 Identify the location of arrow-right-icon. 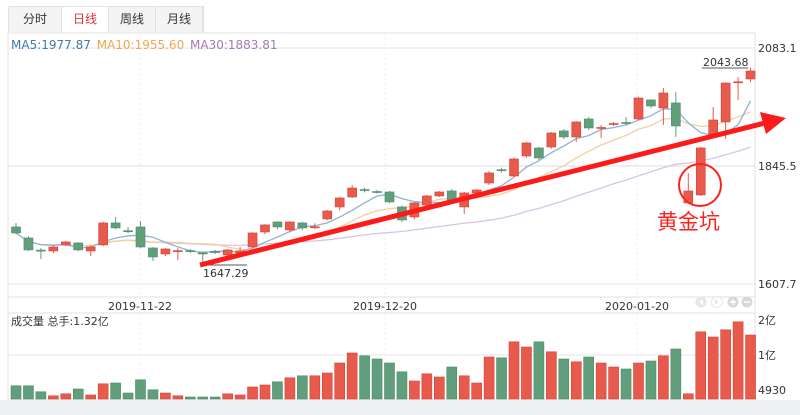
(717, 302).